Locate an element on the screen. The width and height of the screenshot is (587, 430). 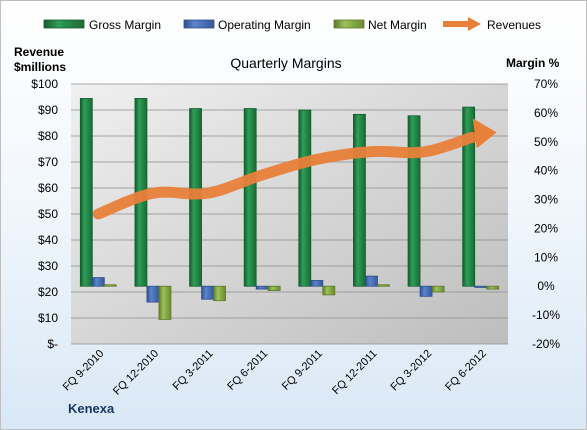
legend-swatch-revenues-arrowhead is located at coordinates (474, 24).